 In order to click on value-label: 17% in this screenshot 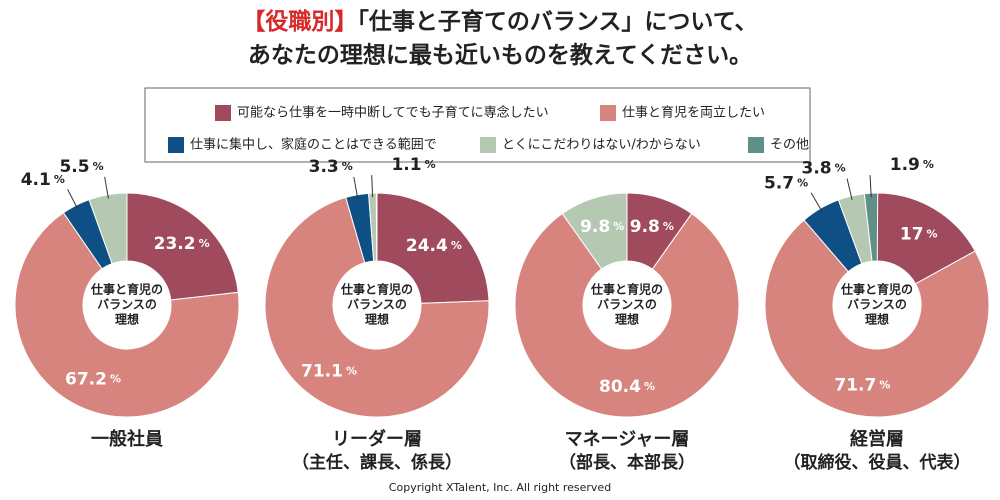, I will do `click(919, 234)`.